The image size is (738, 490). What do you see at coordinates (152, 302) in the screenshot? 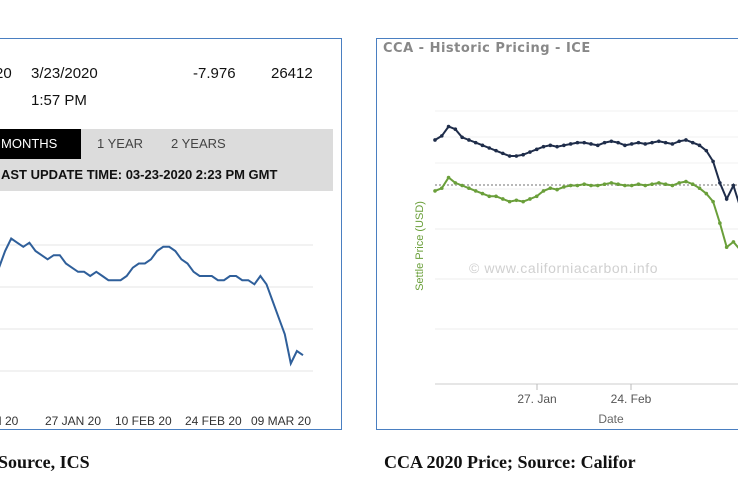
I see `price-line` at bounding box center [152, 302].